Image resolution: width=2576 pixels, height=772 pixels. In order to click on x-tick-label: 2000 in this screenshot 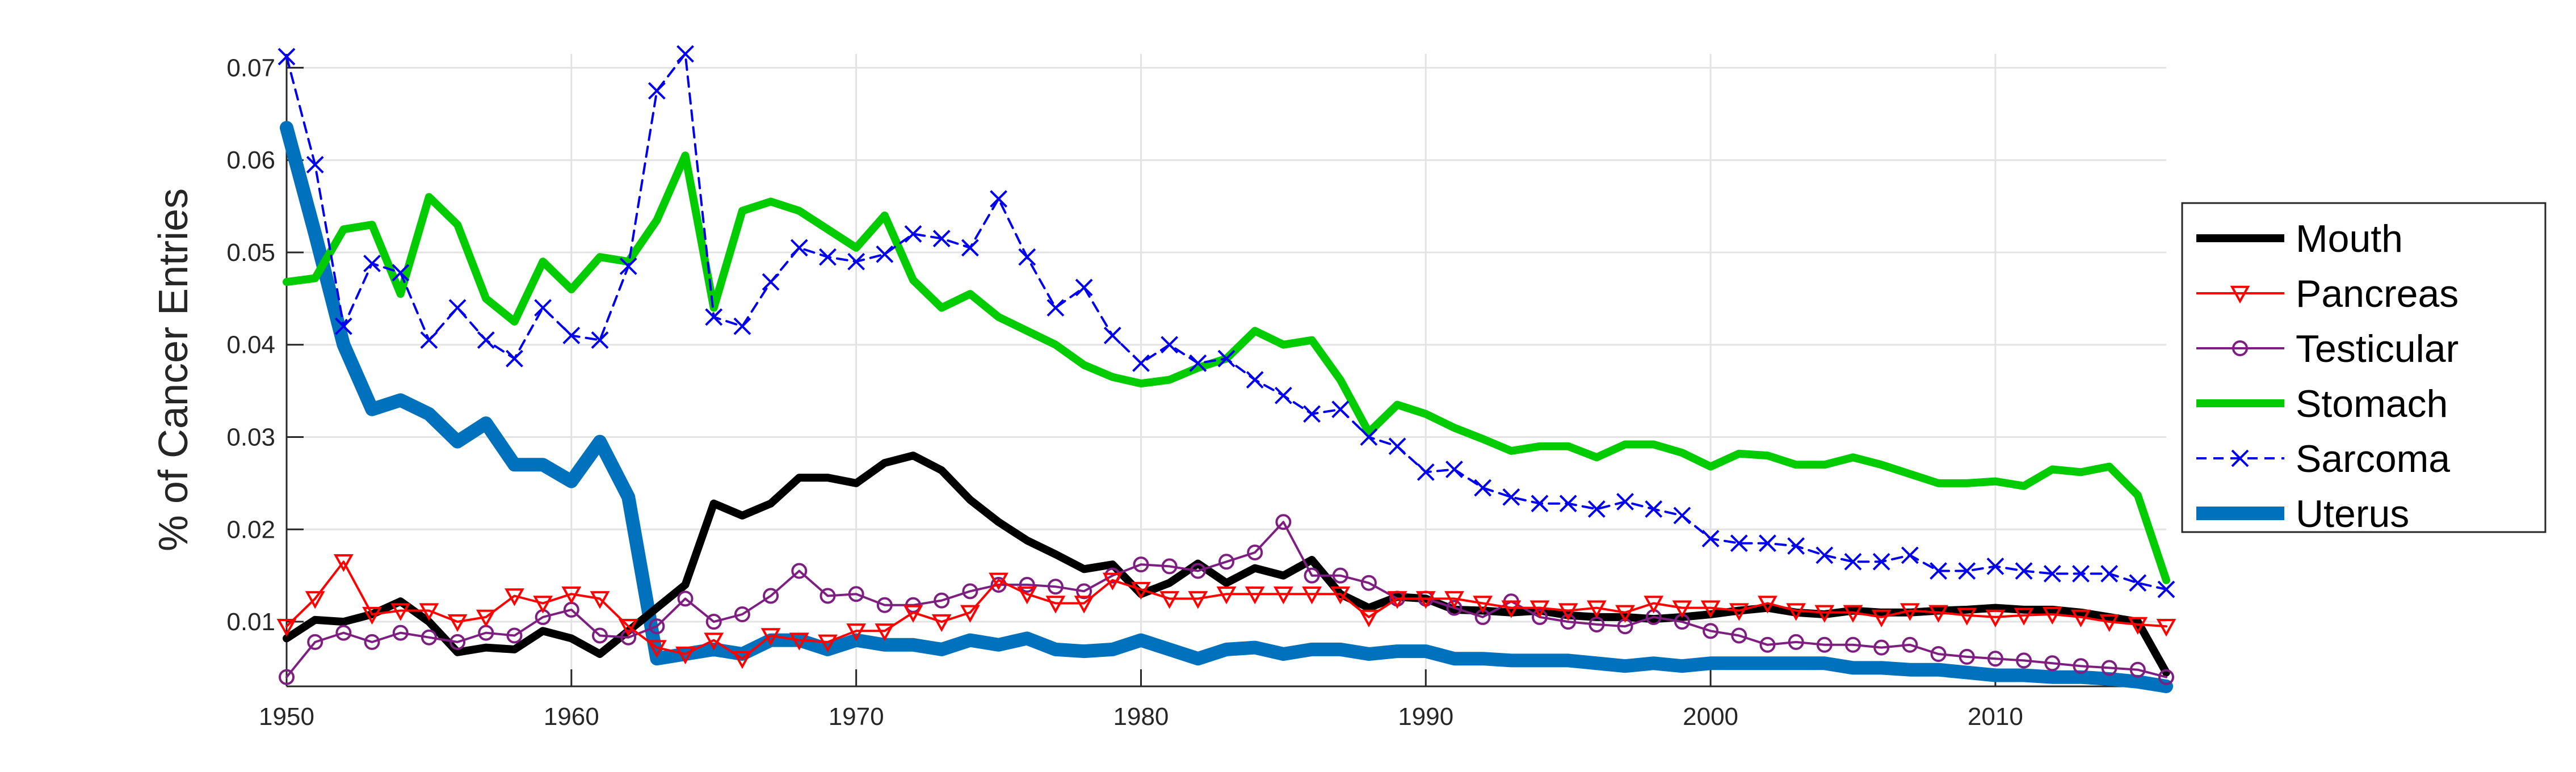, I will do `click(1710, 717)`.